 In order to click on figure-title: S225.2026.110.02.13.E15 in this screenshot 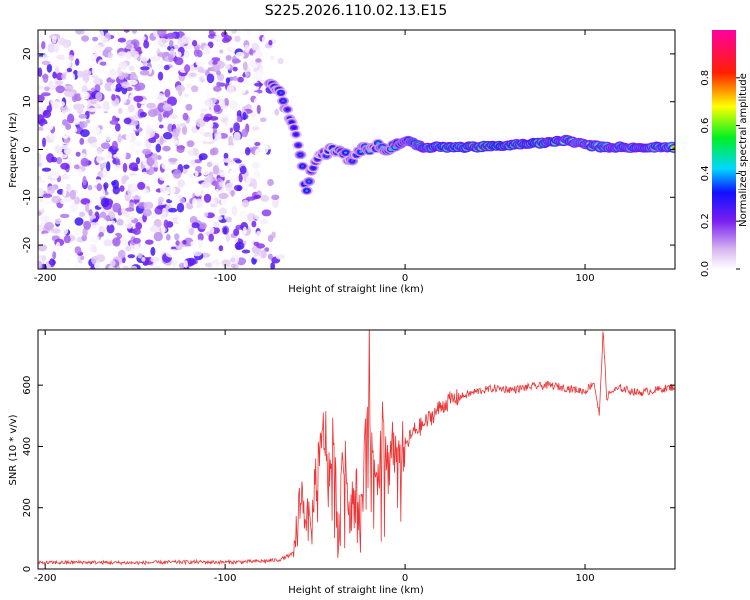, I will do `click(356, 11)`.